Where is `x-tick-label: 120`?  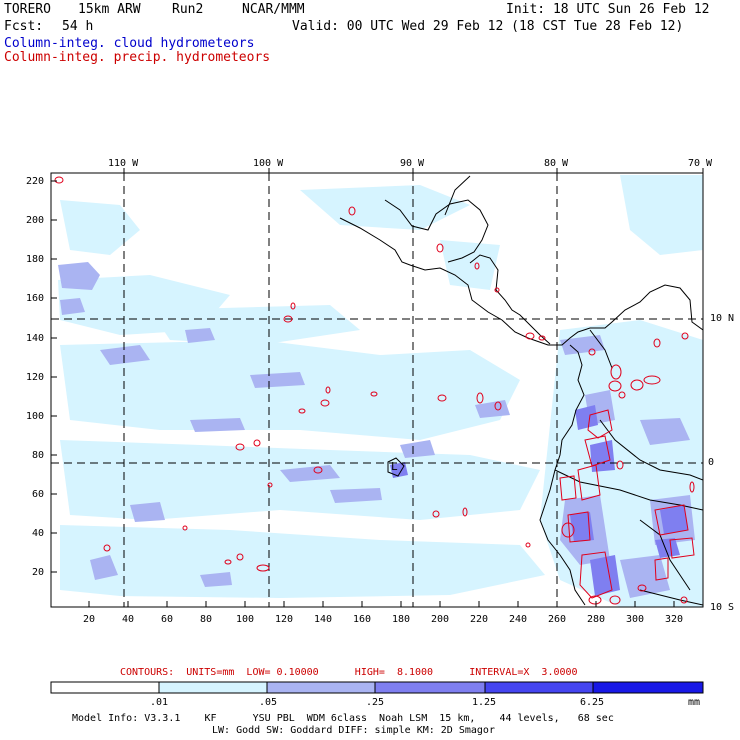
x-tick-label: 120 is located at coordinates (284, 619).